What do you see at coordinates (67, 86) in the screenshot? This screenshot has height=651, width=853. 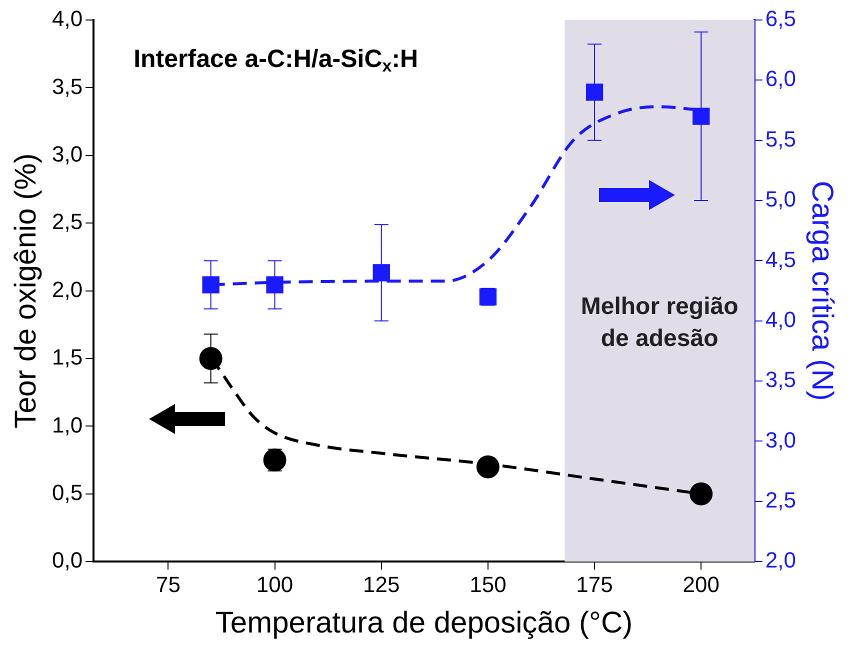 I see `y-tick-label: 3,5` at bounding box center [67, 86].